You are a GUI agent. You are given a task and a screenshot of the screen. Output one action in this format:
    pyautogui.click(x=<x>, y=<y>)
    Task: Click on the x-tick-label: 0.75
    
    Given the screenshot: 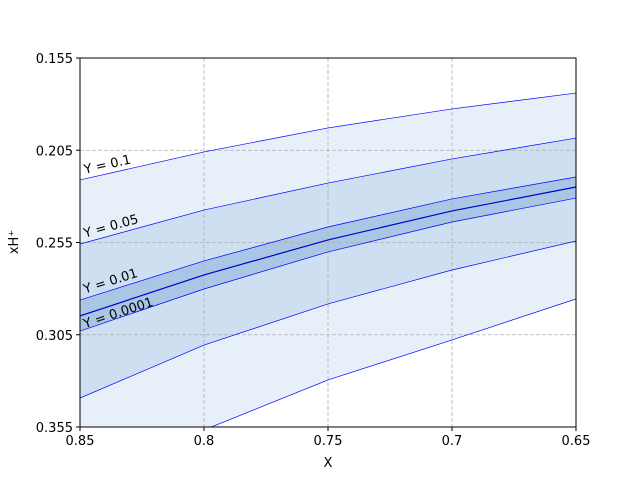 What is the action you would take?
    pyautogui.click(x=328, y=441)
    